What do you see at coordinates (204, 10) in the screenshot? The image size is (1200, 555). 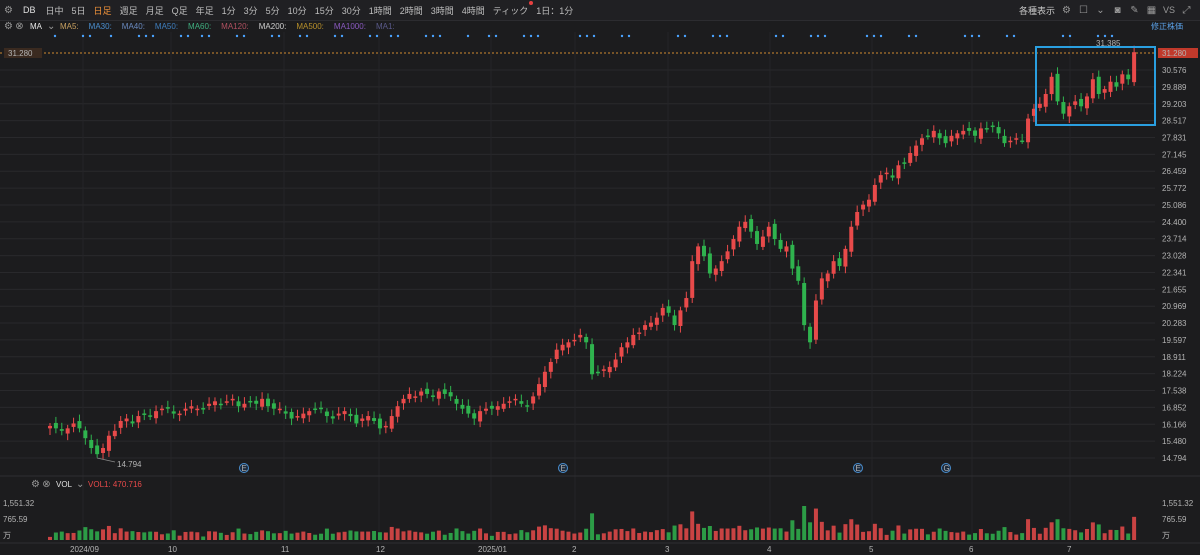 I see `tab-timeframe: 年足` at bounding box center [204, 10].